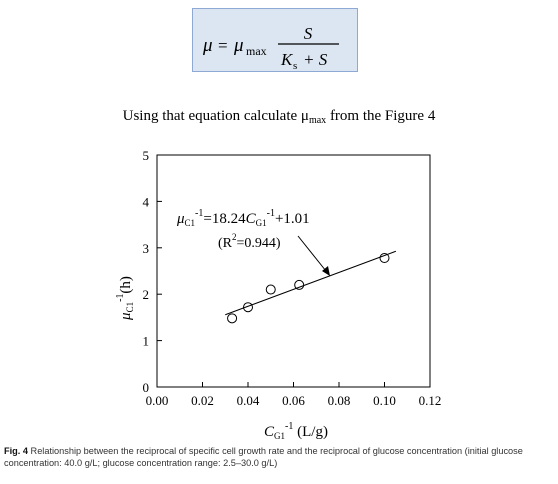 The width and height of the screenshot is (558, 484). I want to click on y-tick-label: 0, so click(146, 387).